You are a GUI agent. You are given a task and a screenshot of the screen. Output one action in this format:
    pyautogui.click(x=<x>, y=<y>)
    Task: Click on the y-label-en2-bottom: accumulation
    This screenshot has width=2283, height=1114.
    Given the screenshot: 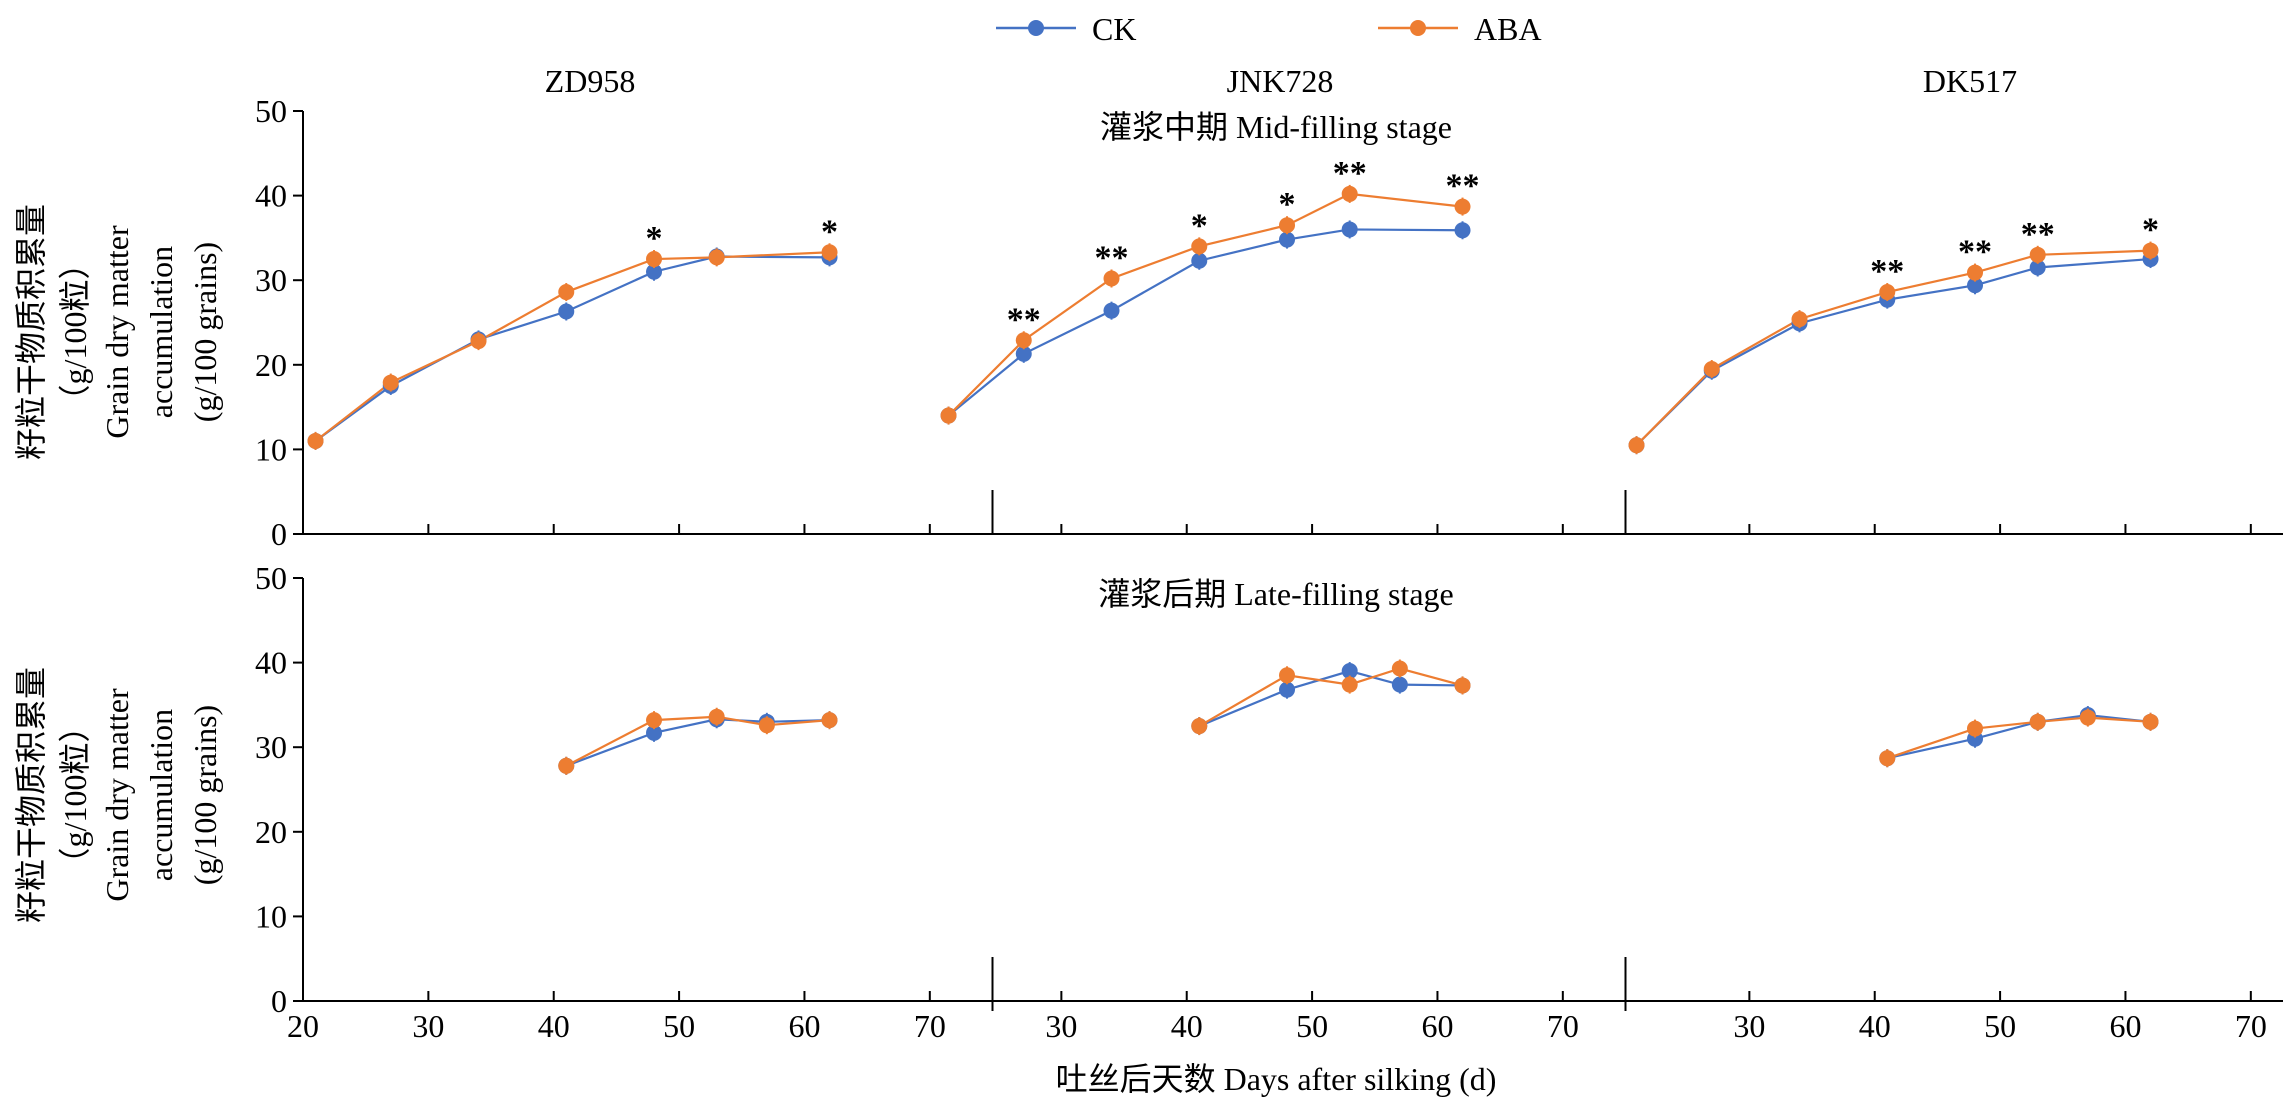 What is the action you would take?
    pyautogui.click(x=161, y=795)
    